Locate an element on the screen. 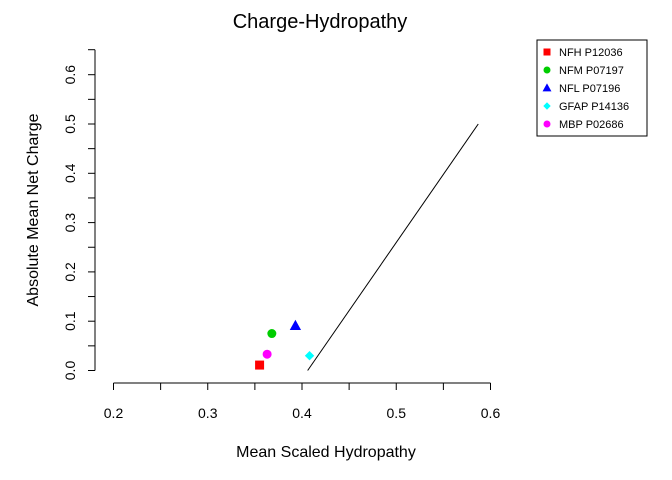 The width and height of the screenshot is (672, 480). data-point-square is located at coordinates (260, 365).